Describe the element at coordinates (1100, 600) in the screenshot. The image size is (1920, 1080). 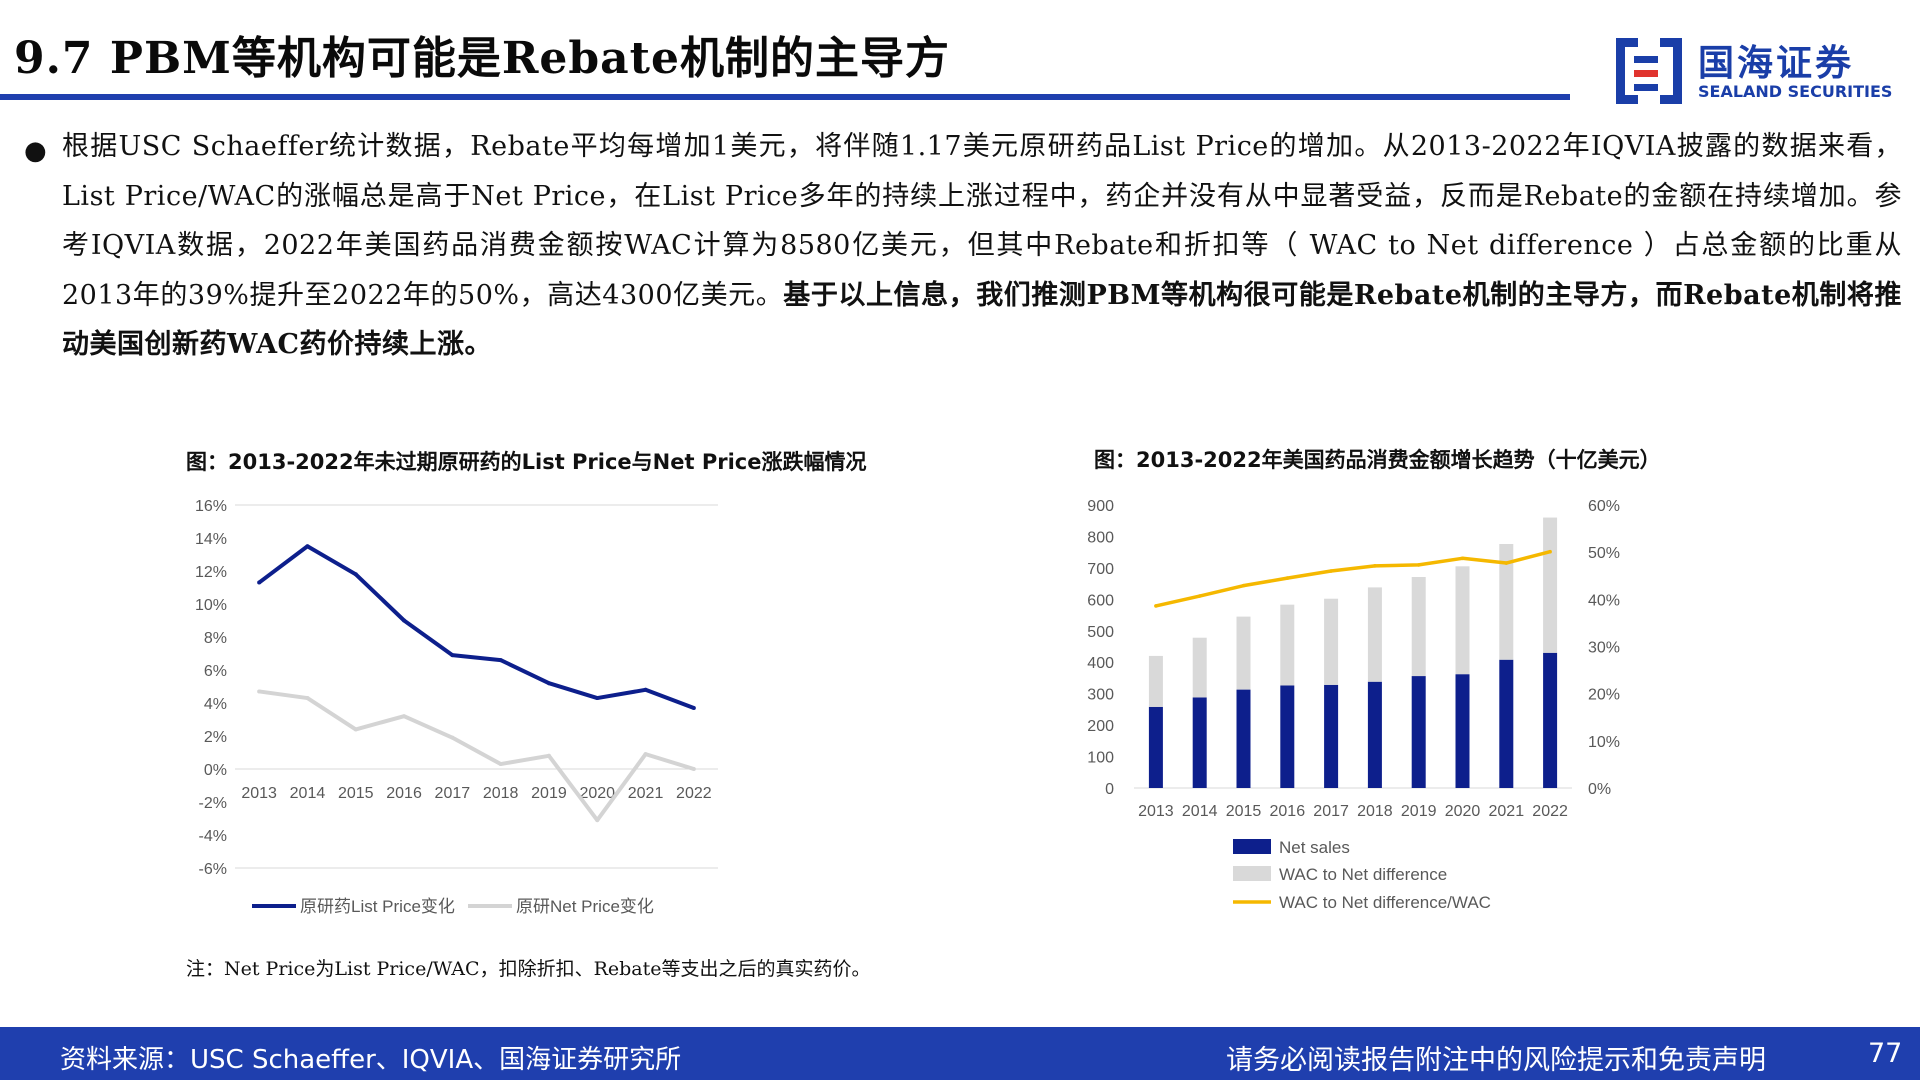
I see `y-left-tick-label: 600` at that location.